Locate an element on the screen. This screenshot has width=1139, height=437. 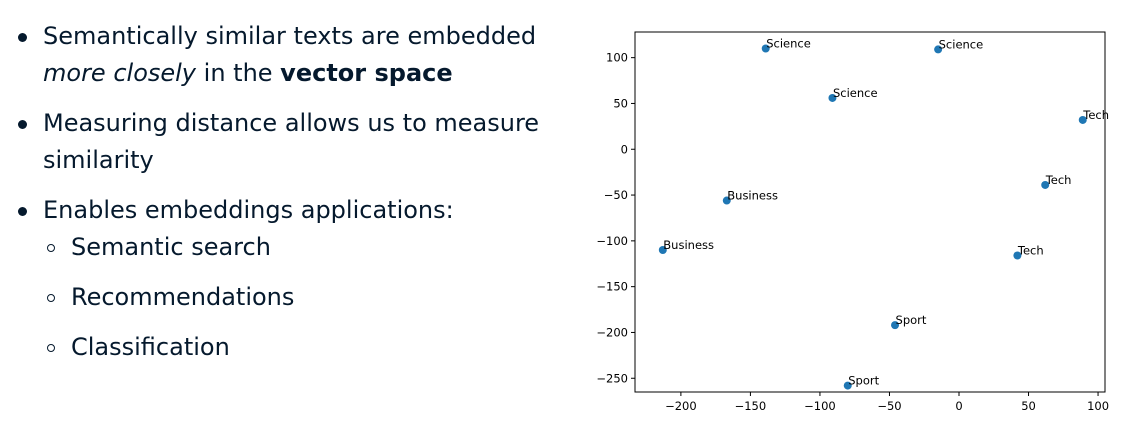
y-tick-label: 100 is located at coordinates (617, 58).